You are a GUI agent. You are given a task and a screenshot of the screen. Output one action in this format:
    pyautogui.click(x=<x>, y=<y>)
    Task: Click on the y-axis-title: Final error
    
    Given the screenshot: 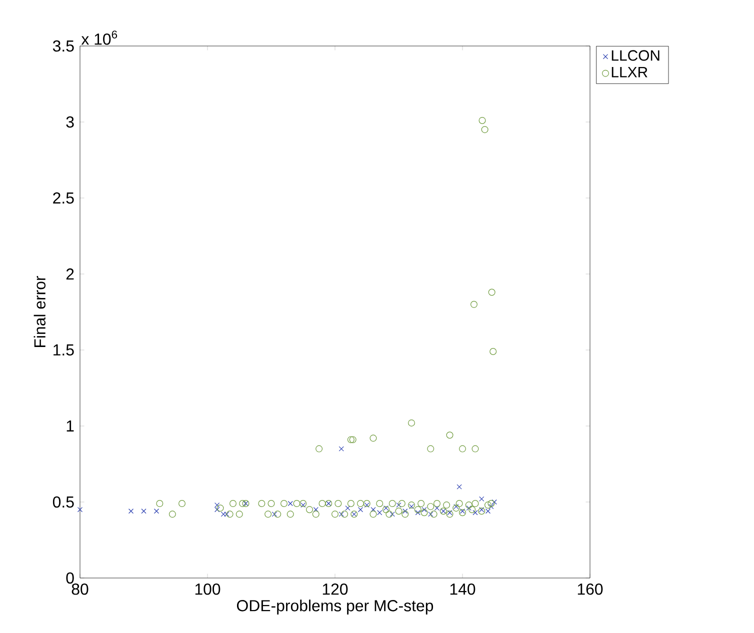 What is the action you would take?
    pyautogui.click(x=40, y=312)
    